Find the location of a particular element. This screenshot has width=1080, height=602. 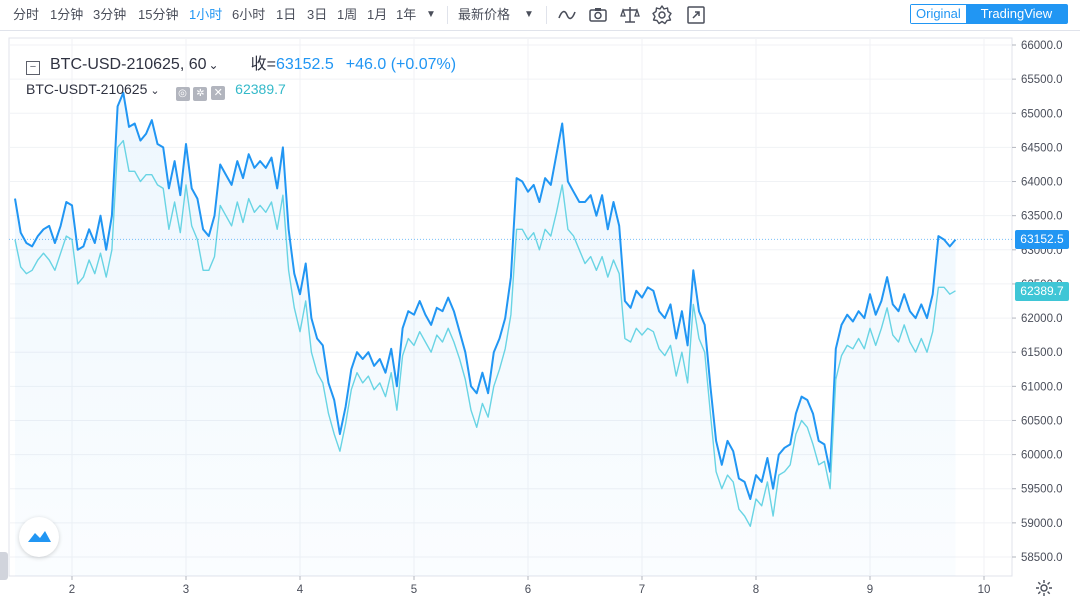

interval-1month: 1月 is located at coordinates (377, 14).